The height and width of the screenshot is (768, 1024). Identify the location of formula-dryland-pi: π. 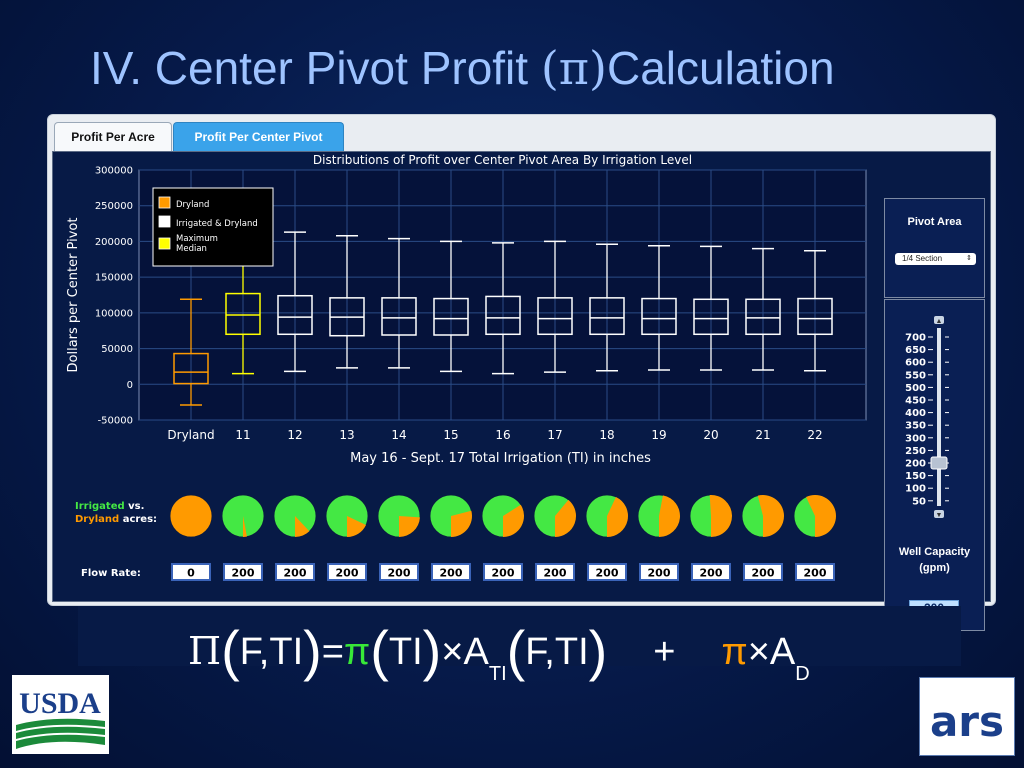
(734, 652).